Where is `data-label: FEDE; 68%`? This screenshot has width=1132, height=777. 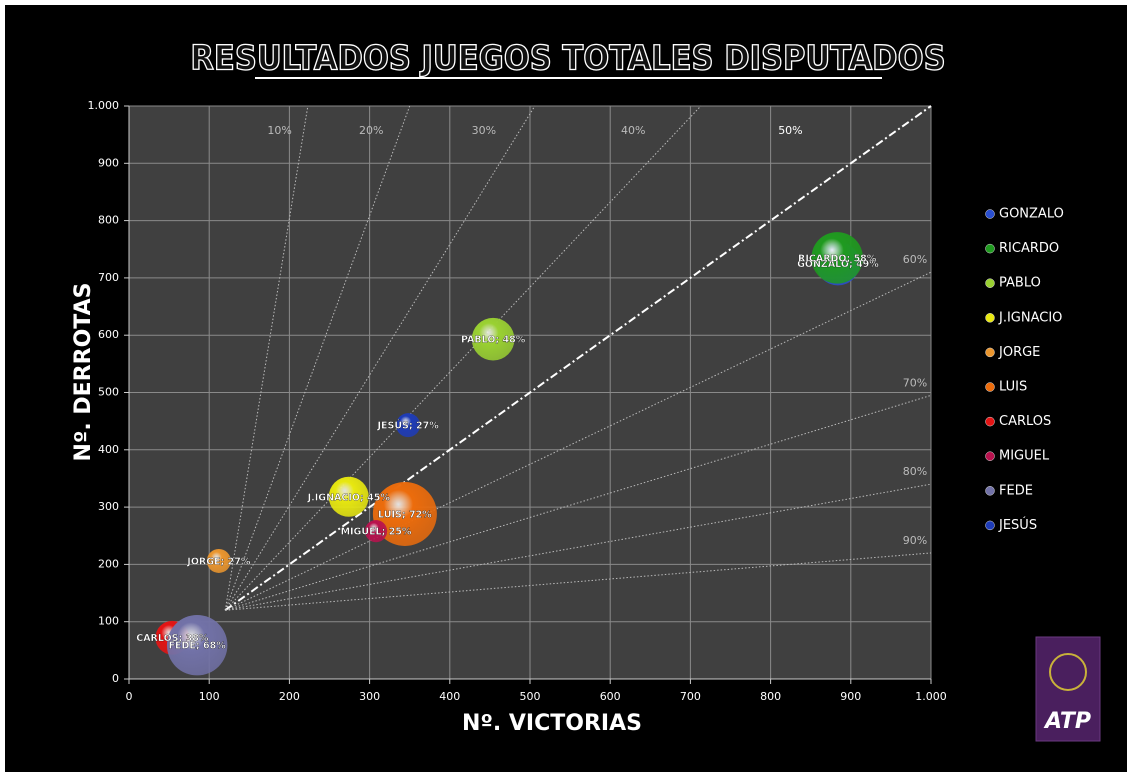
data-label: FEDE; 68% is located at coordinates (198, 646).